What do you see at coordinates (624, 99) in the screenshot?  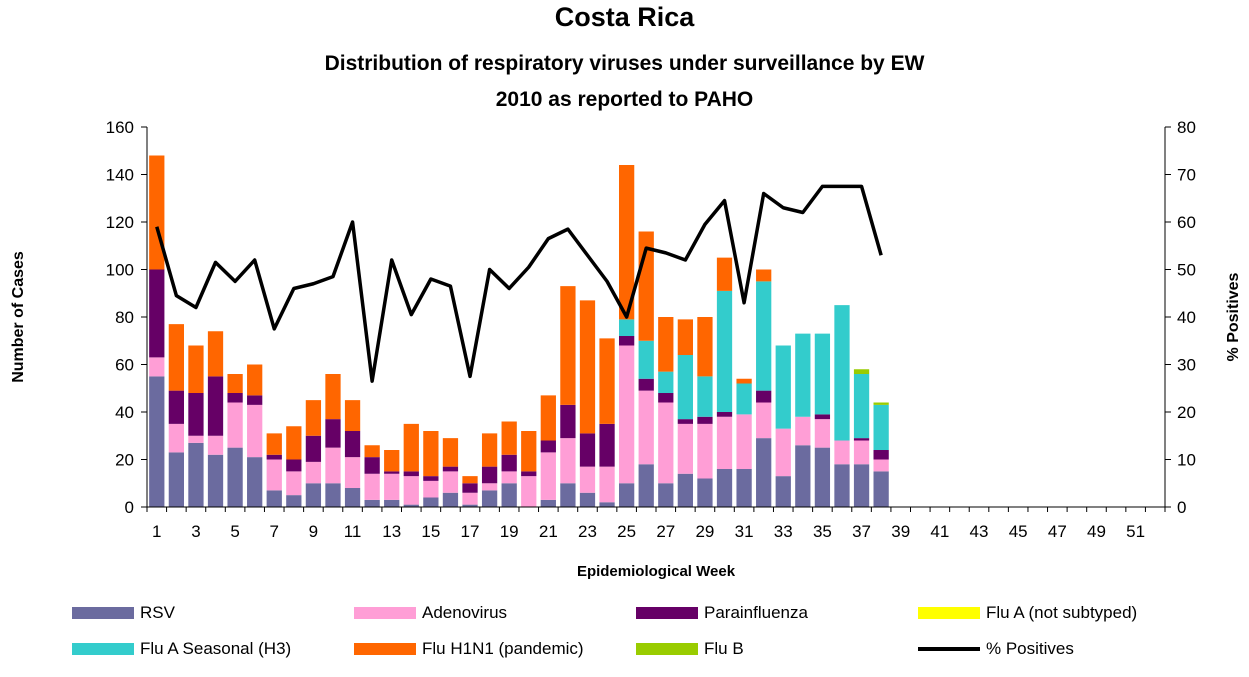 I see `chart-subtitle-line2: 2010 as reported to PAHO` at bounding box center [624, 99].